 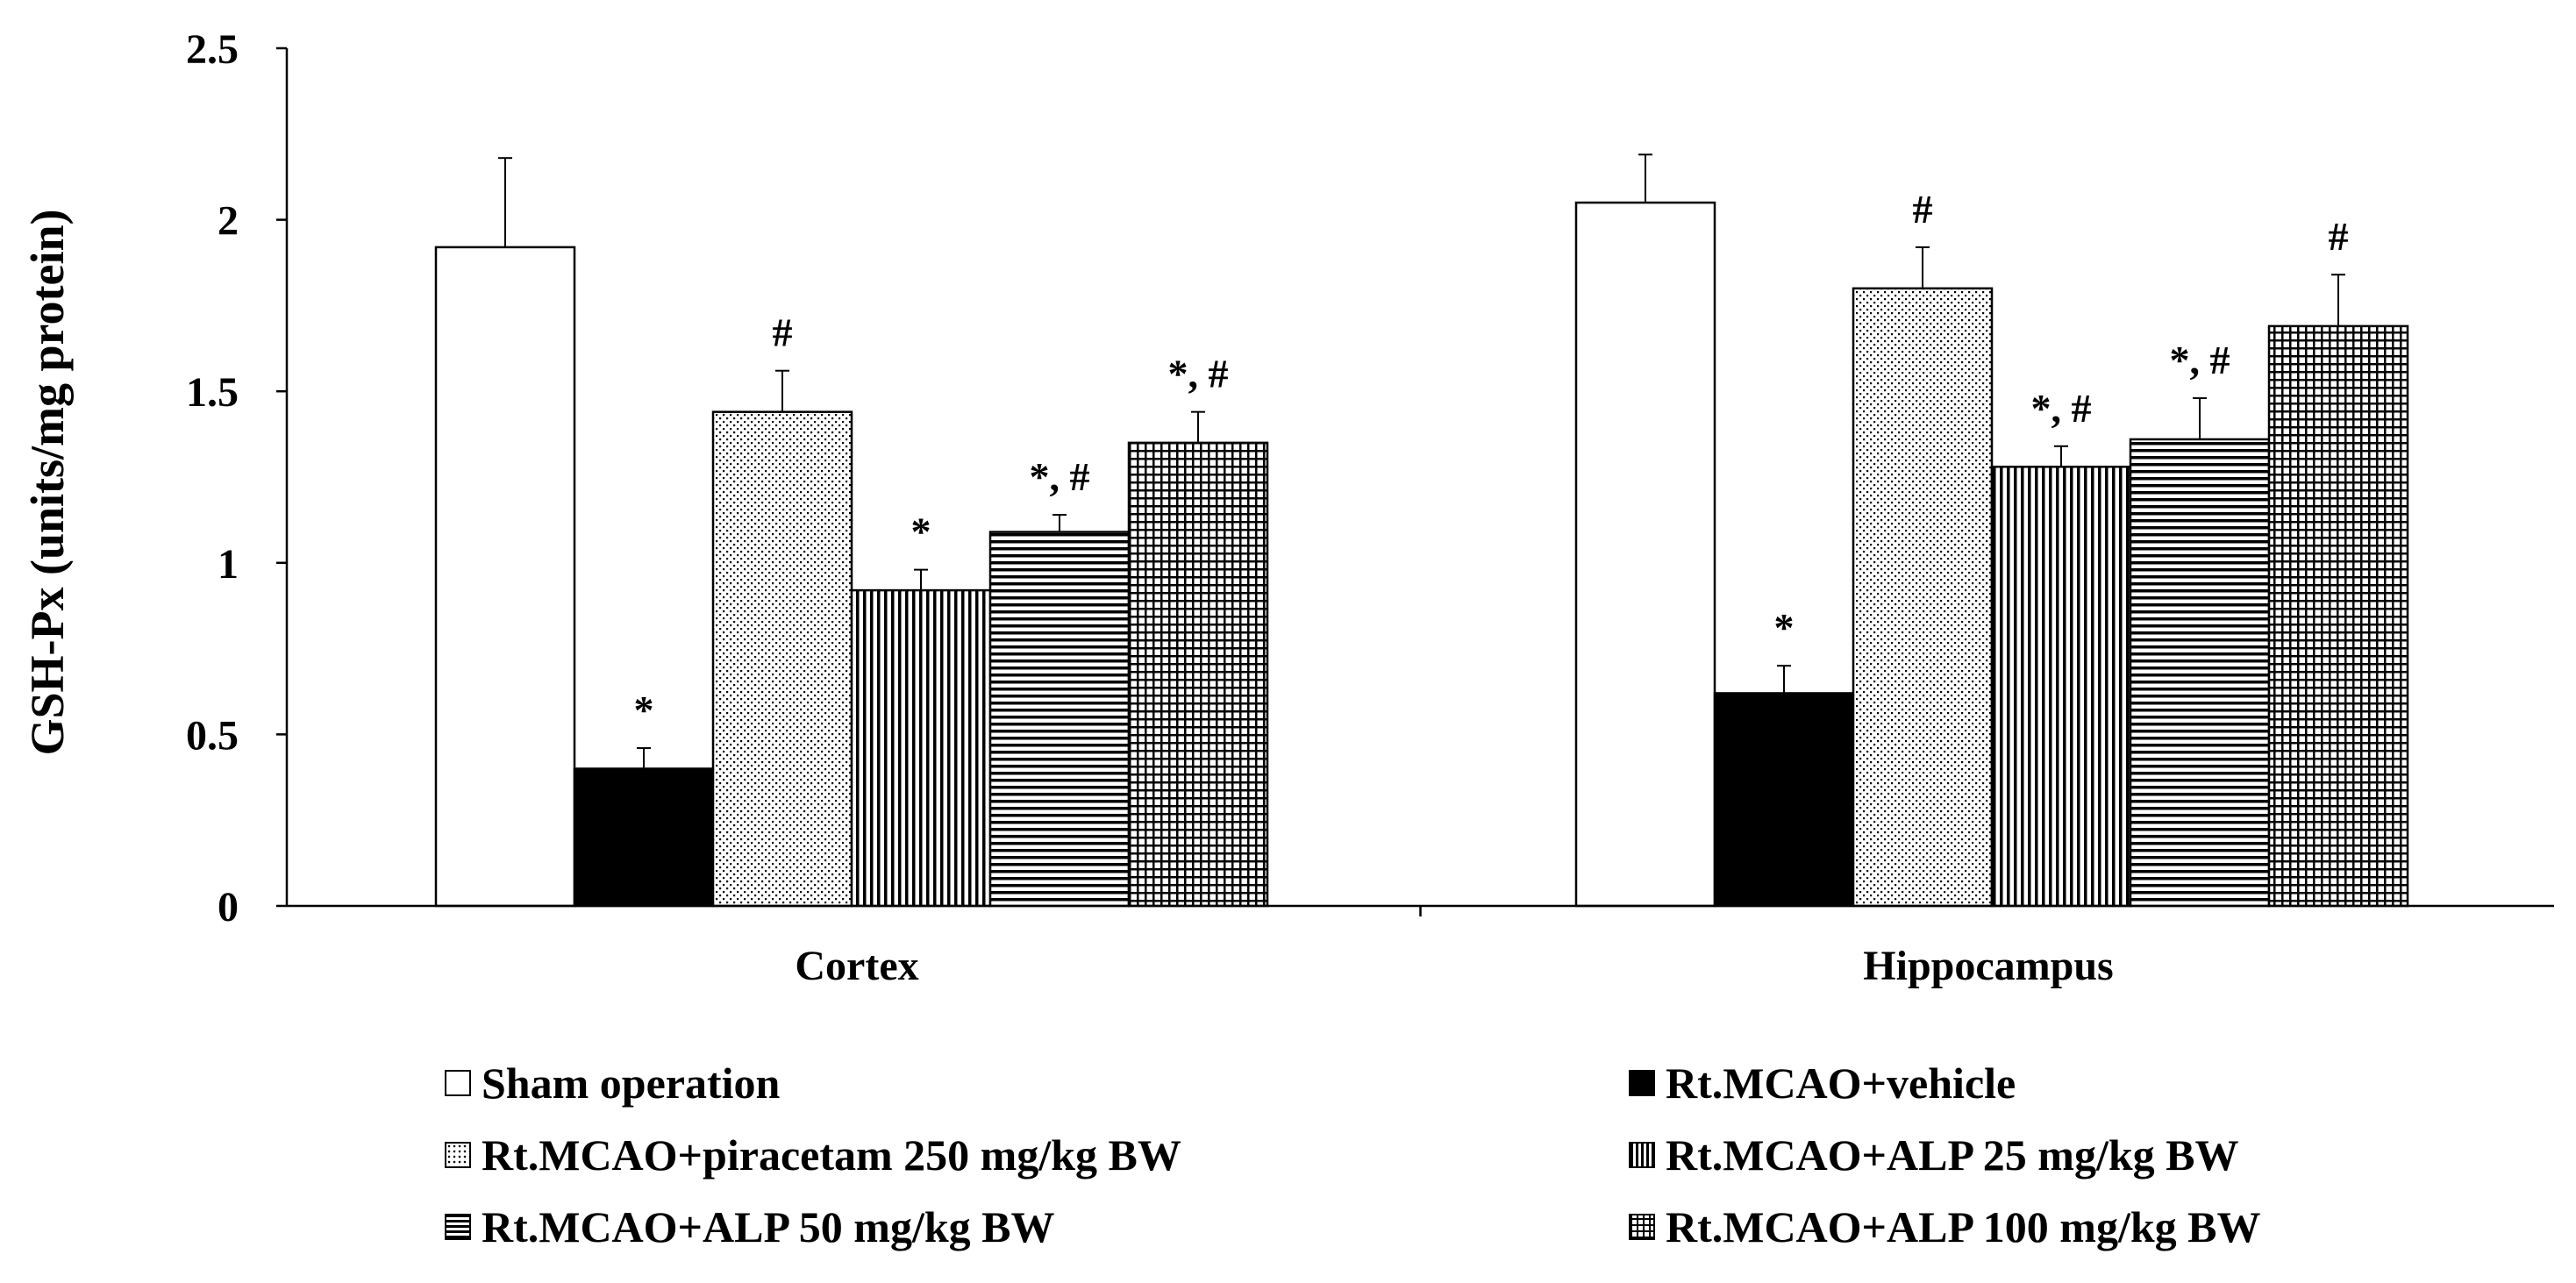 I want to click on y-tick-labels: 0 0.5 1 1.5 2 2.5, so click(x=213, y=478).